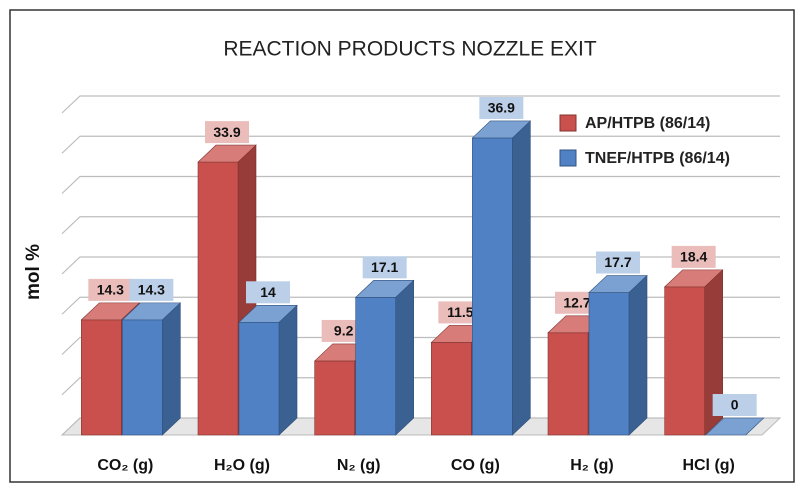 Image resolution: width=805 pixels, height=493 pixels. I want to click on value-label: 18.4, so click(693, 257).